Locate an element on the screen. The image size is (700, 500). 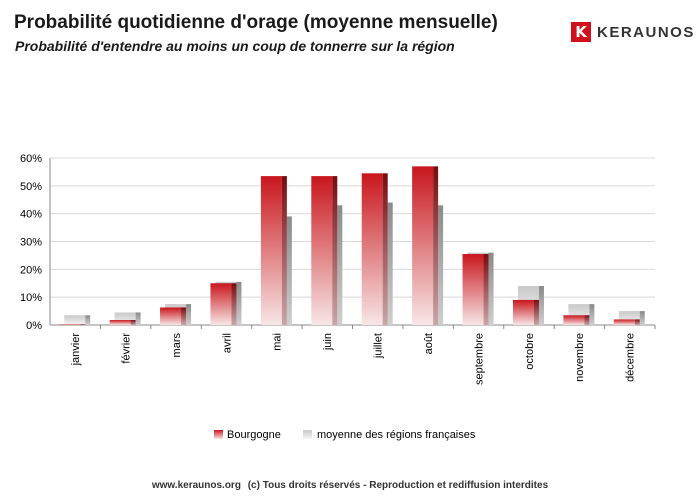
y-tick-label: 10% is located at coordinates (31, 298).